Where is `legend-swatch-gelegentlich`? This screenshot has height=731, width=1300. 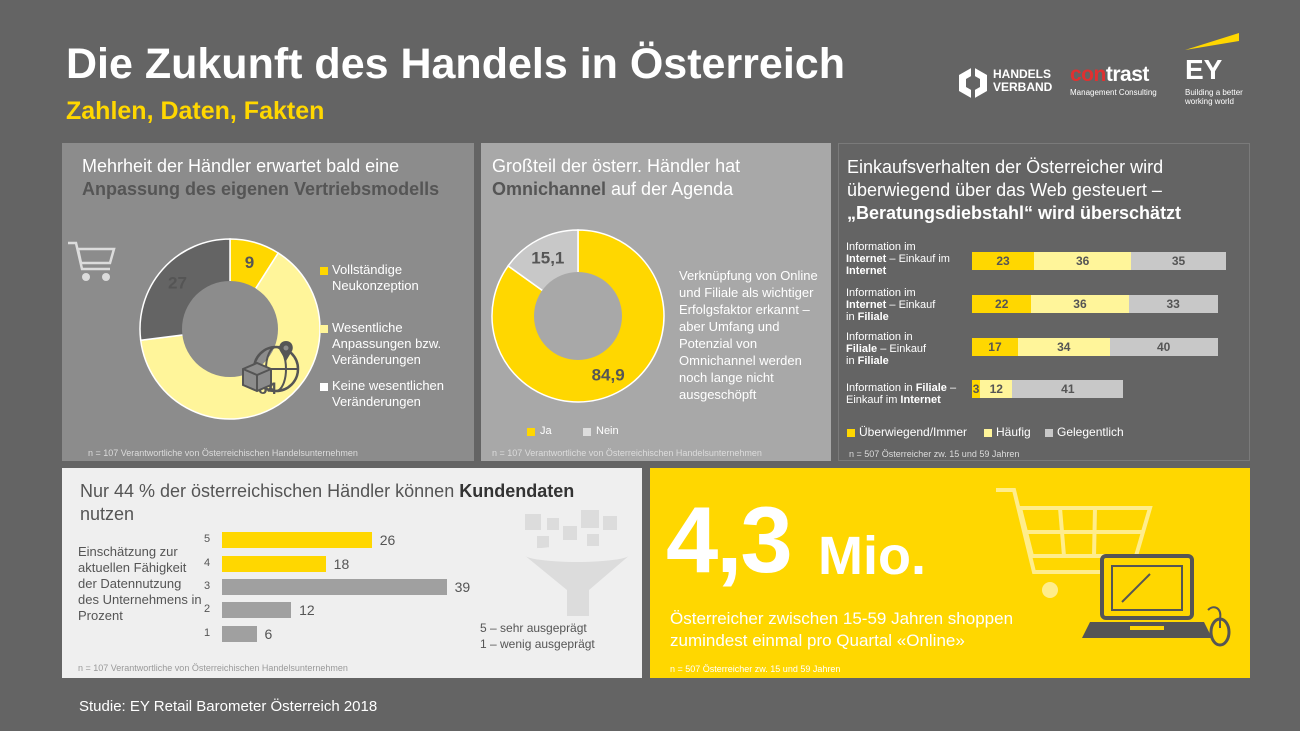
legend-swatch-gelegentlich is located at coordinates (1049, 433).